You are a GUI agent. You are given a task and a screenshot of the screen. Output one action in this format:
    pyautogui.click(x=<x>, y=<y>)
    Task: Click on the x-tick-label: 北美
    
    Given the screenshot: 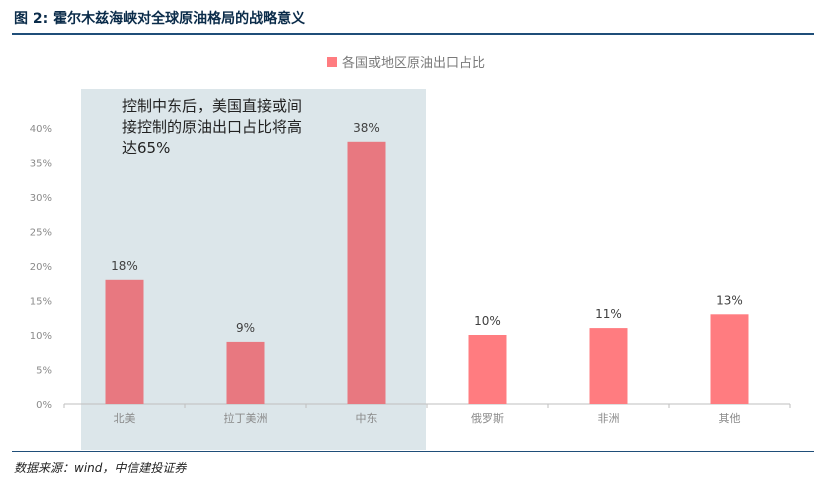 What is the action you would take?
    pyautogui.click(x=125, y=418)
    